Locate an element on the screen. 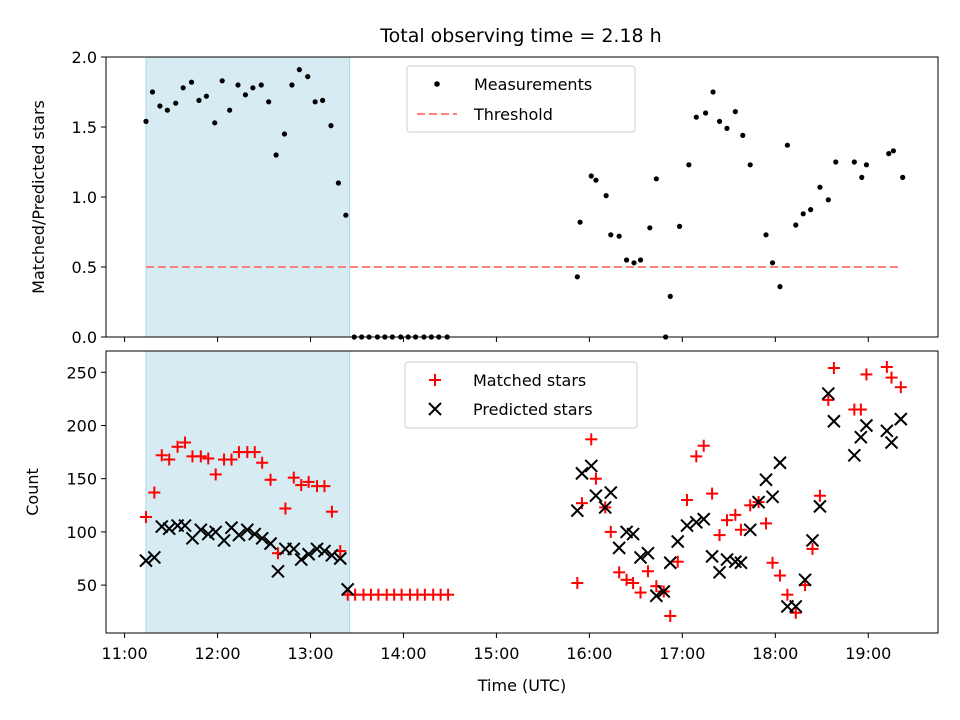 The height and width of the screenshot is (720, 960). observing-window-shade-bottom is located at coordinates (248, 492).